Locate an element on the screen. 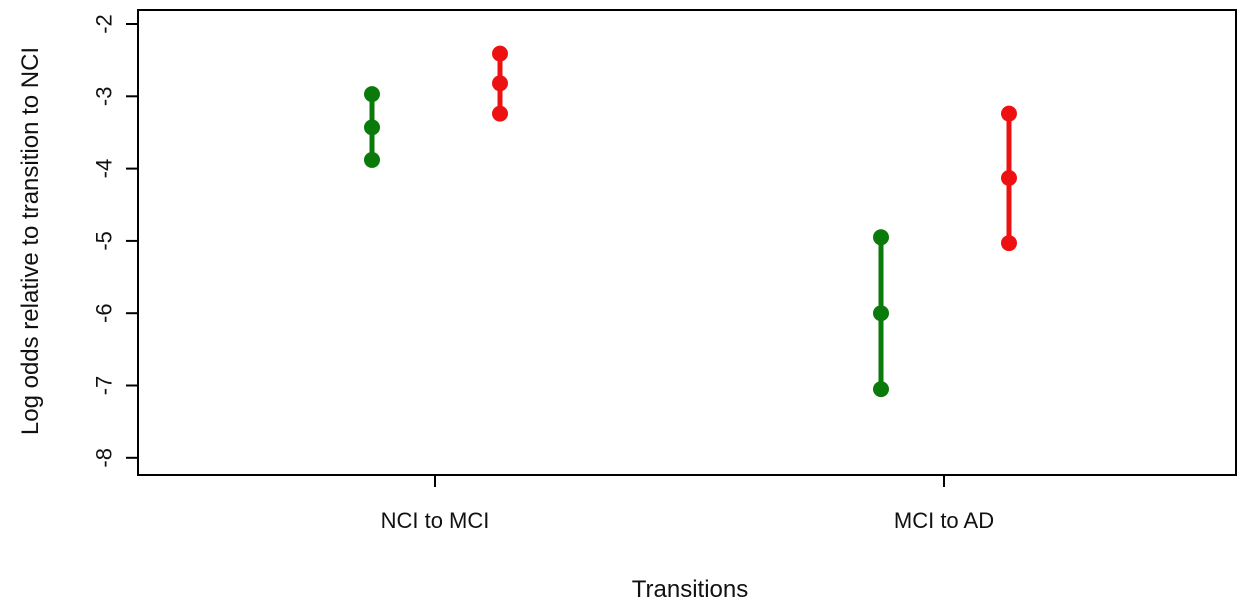 The height and width of the screenshot is (606, 1244). y-tick-label: -5 is located at coordinates (104, 241).